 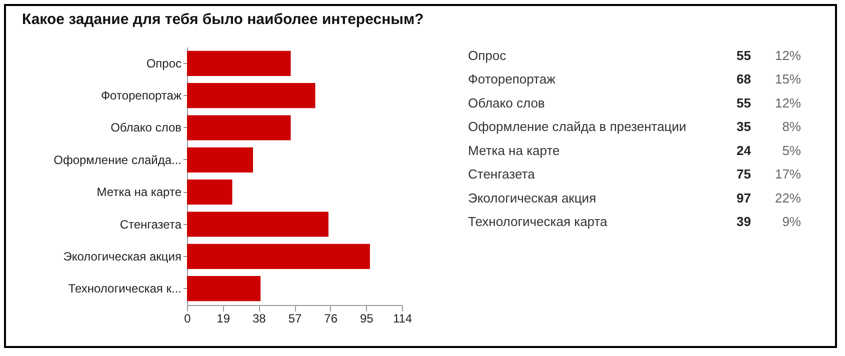 I want to click on x-tick-label: 76, so click(x=331, y=319).